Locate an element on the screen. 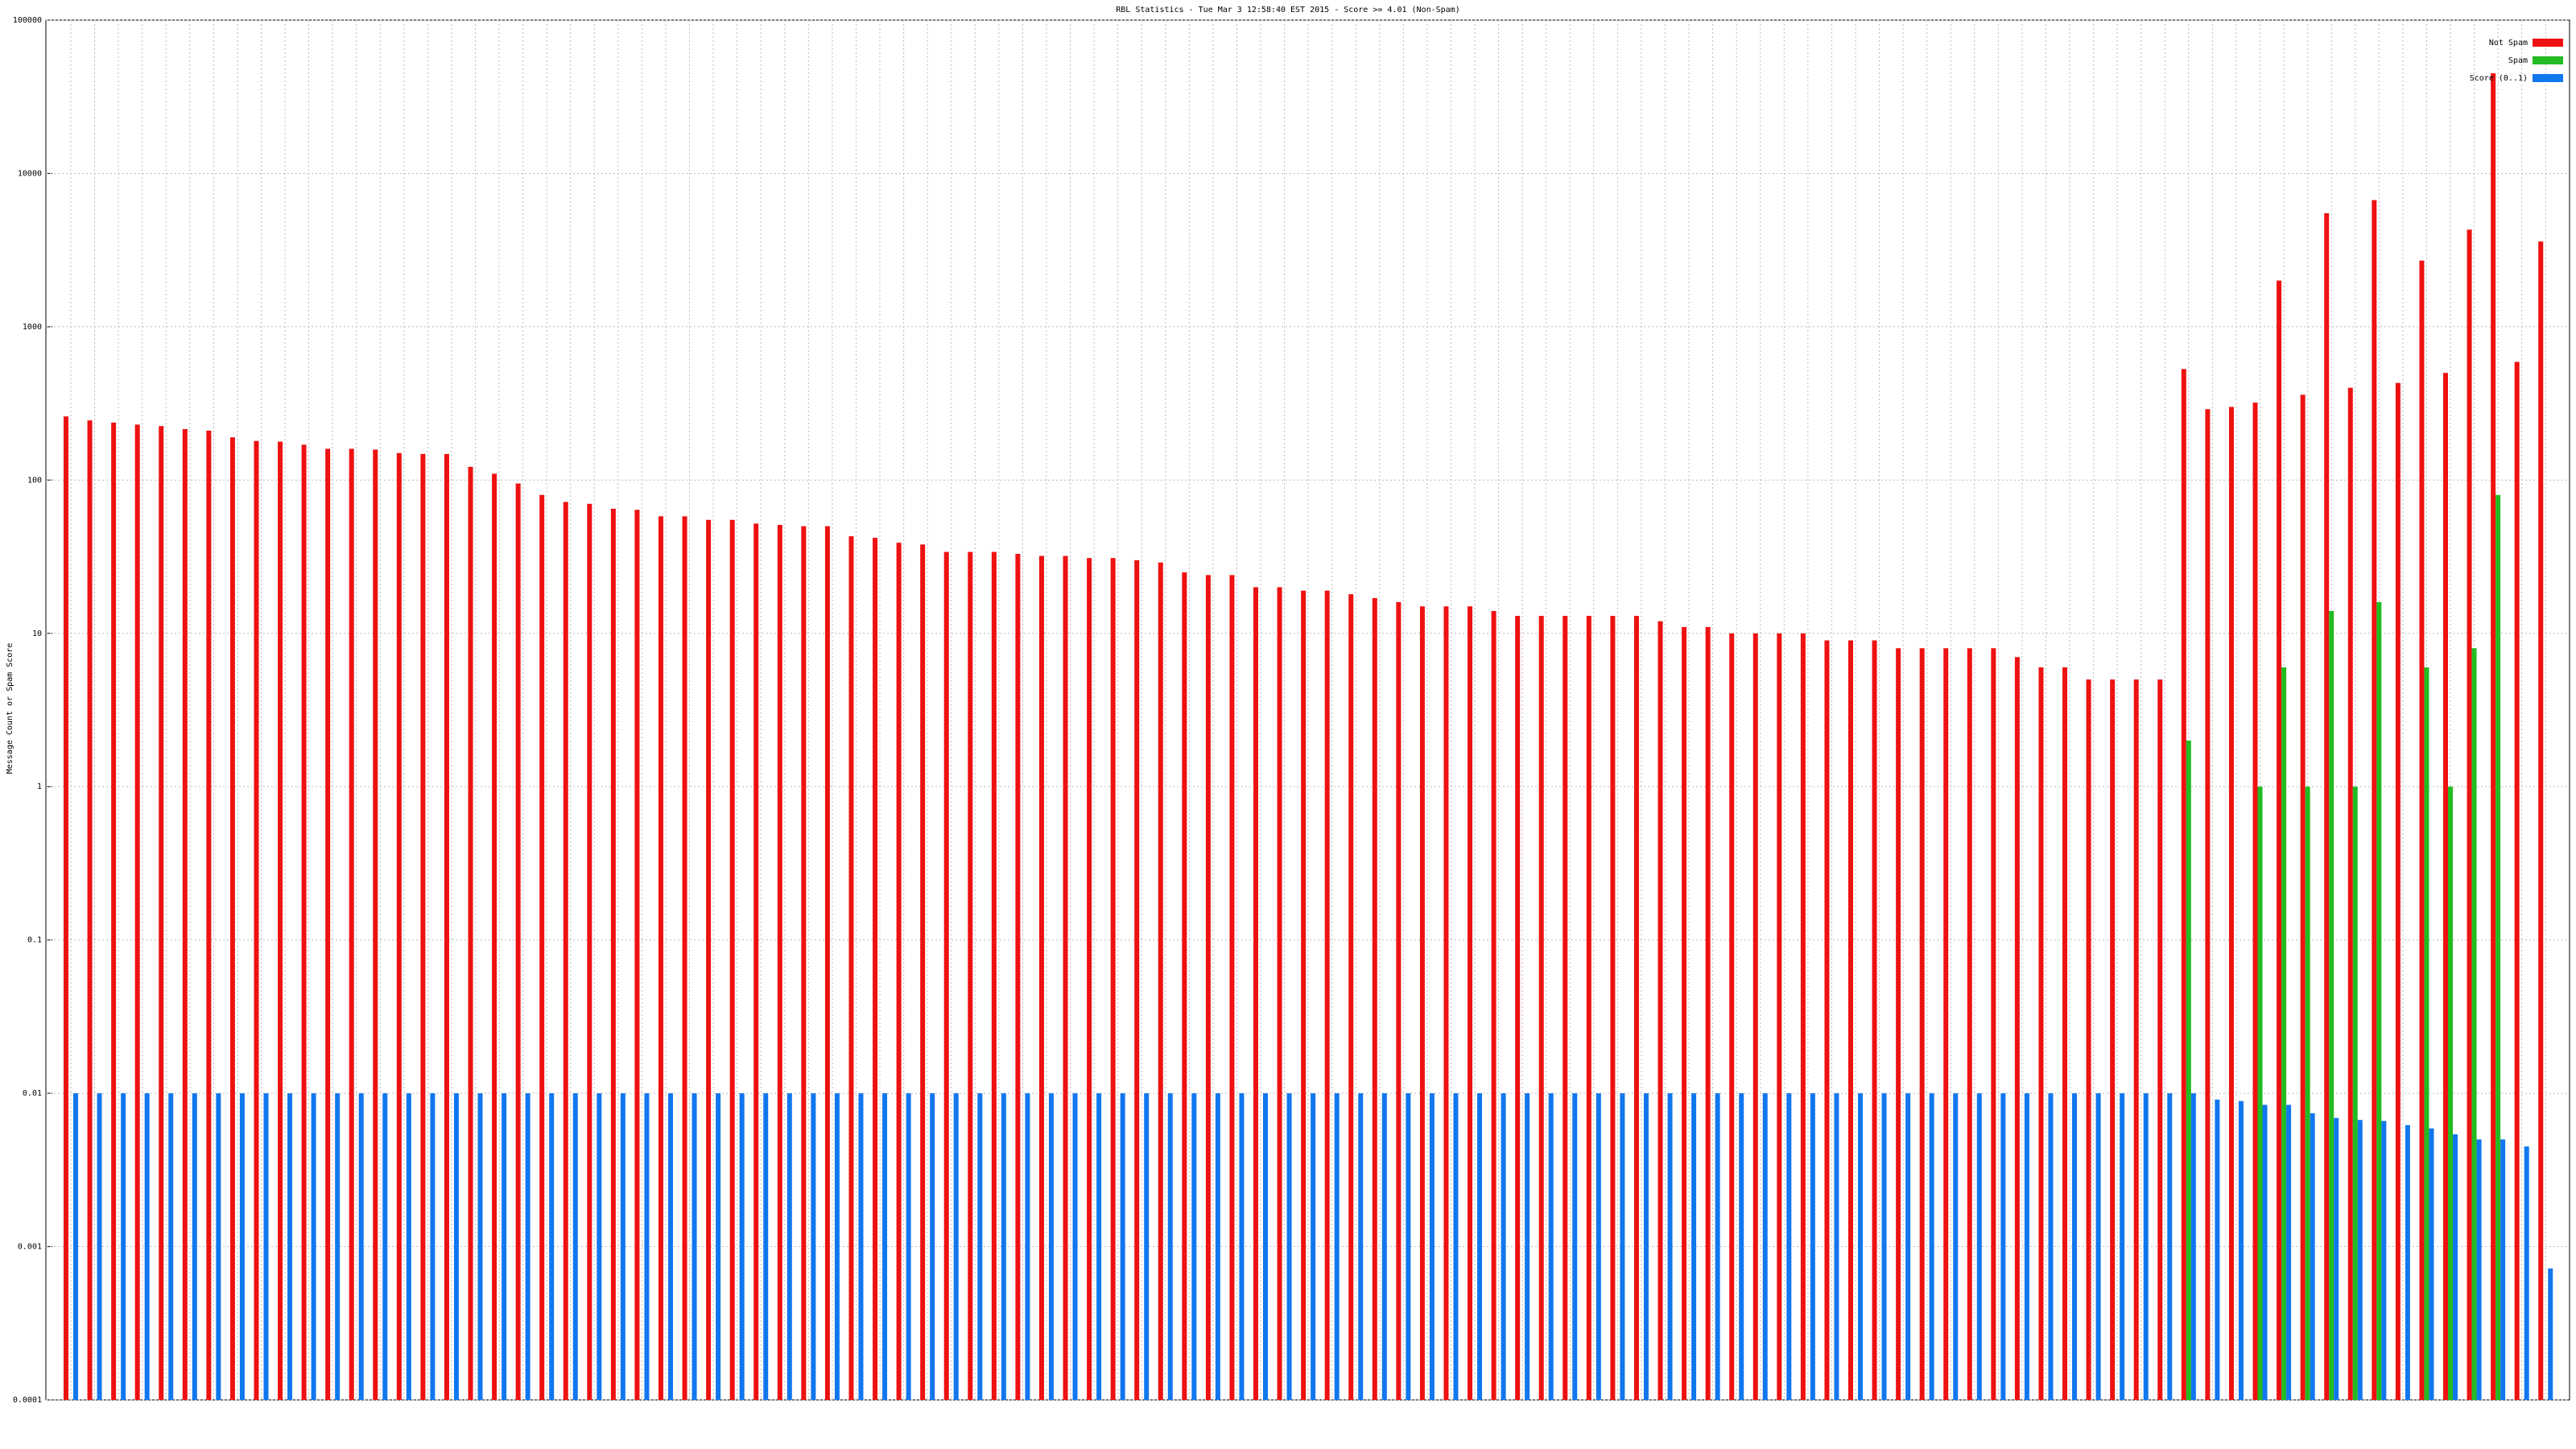  y-tick-label: 1000 is located at coordinates (32, 327).